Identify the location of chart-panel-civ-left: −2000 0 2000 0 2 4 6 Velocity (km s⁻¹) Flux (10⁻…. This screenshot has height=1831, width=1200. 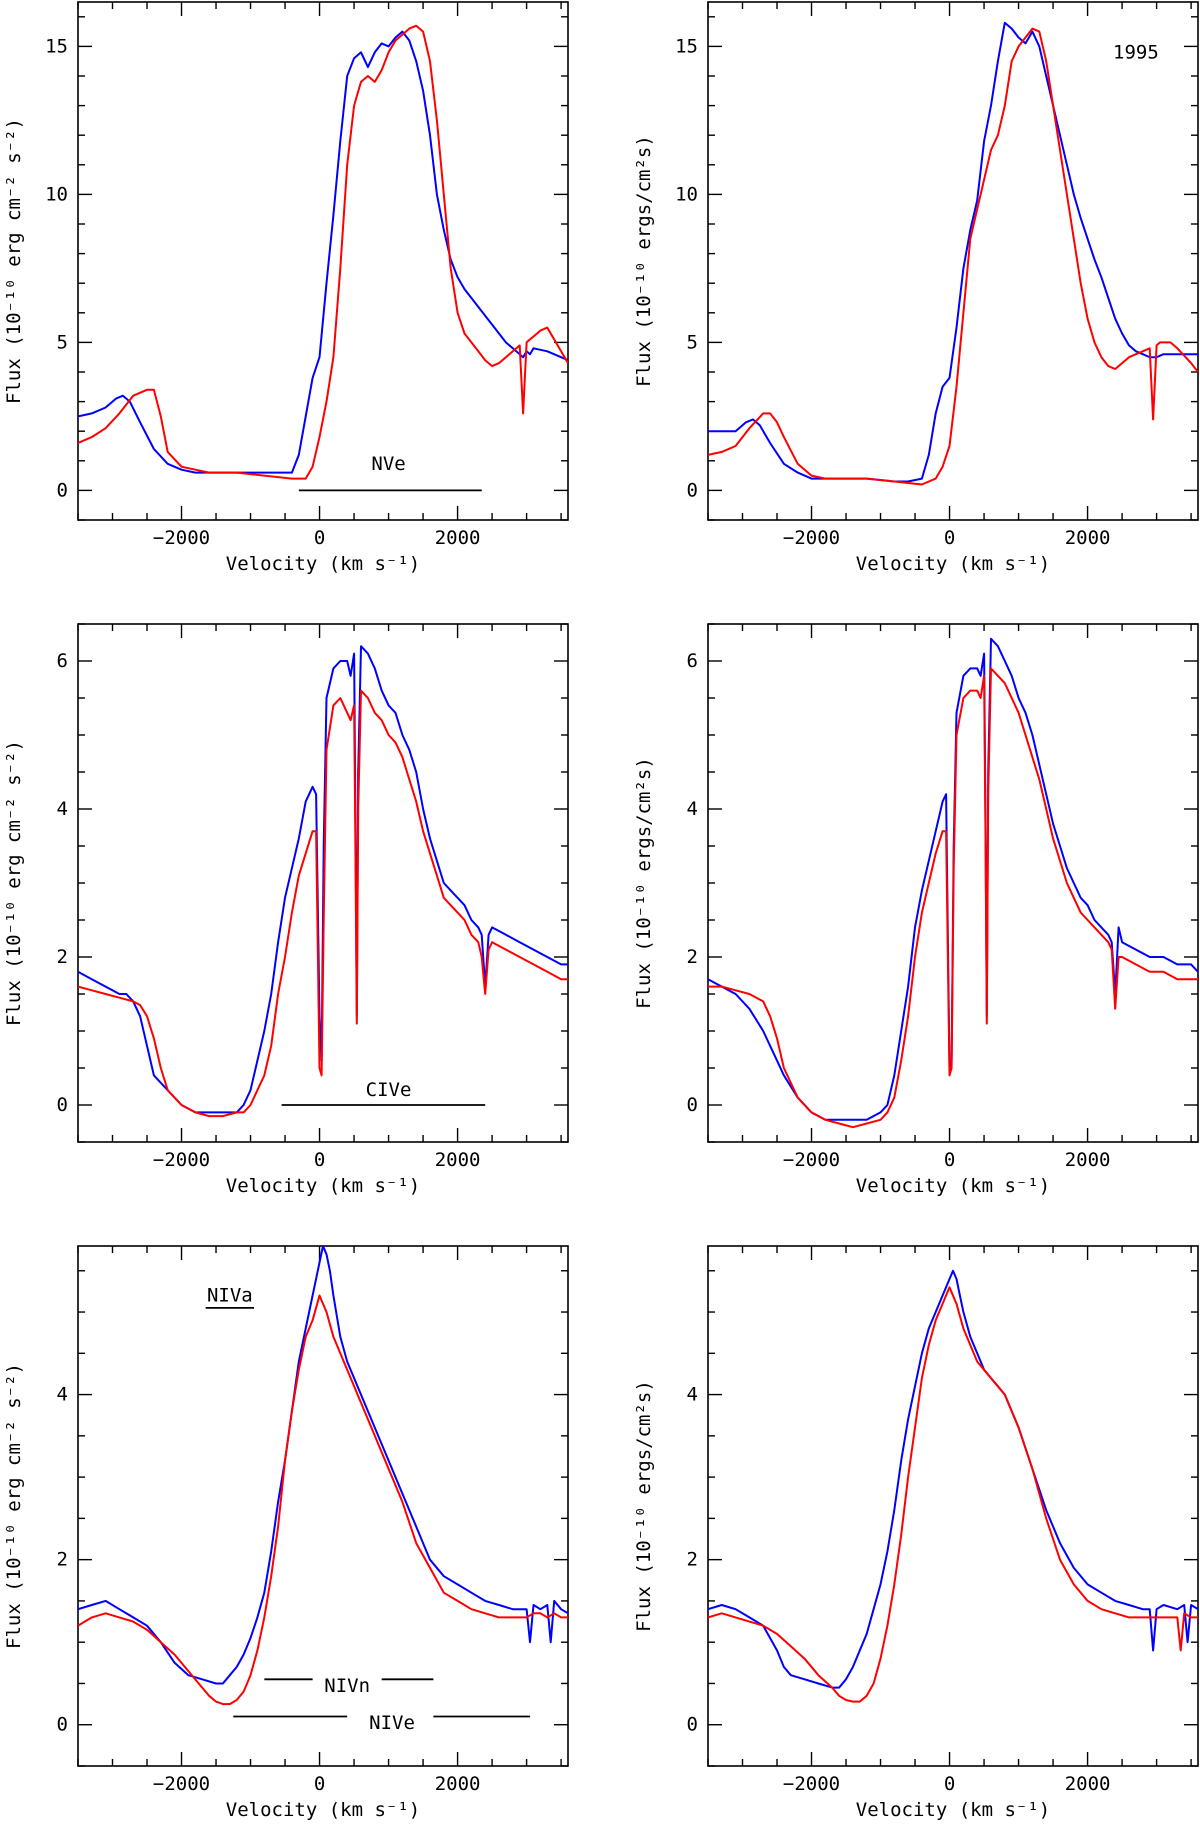
(286, 910).